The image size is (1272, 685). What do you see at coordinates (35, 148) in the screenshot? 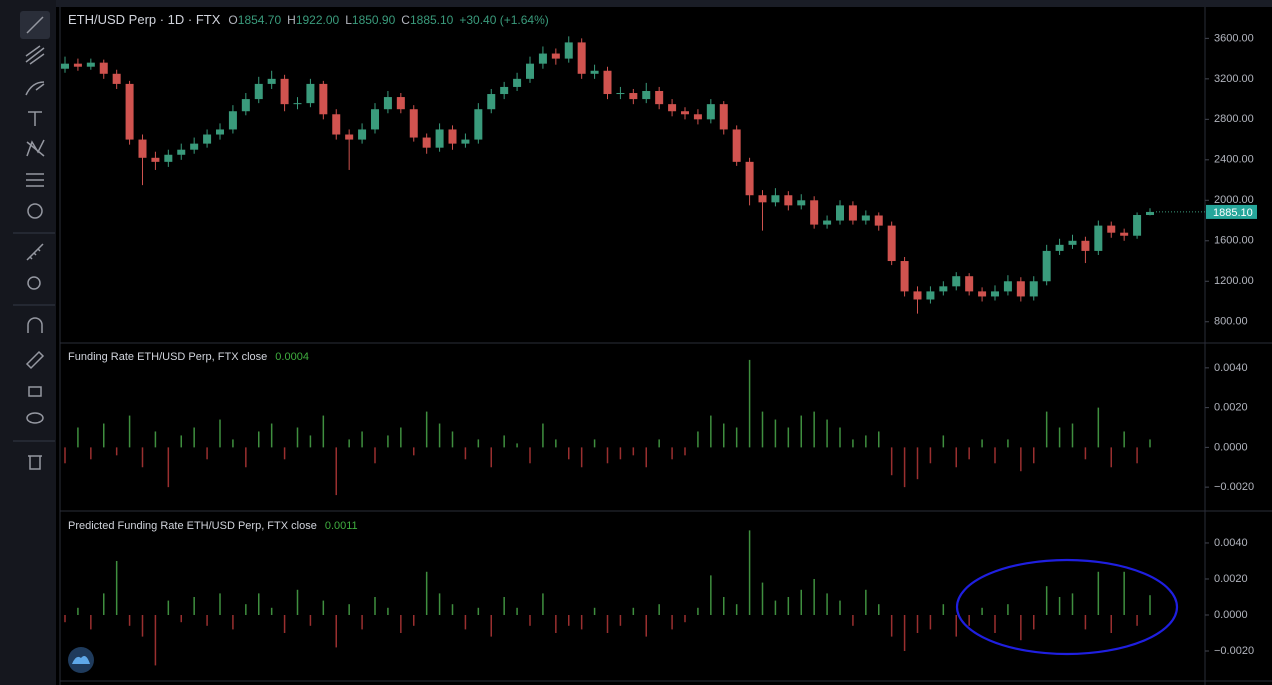
I see `pattern-tool` at bounding box center [35, 148].